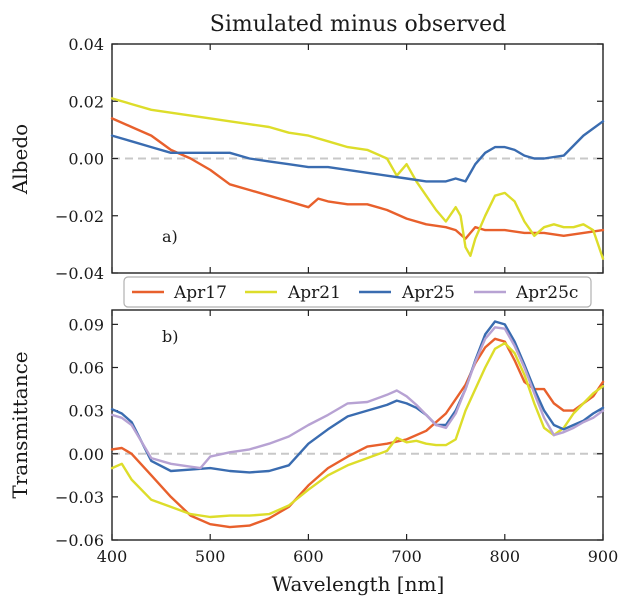 This screenshot has height=597, width=620. Describe the element at coordinates (357, 151) in the screenshot. I see `panel-a-series-apr25` at that location.